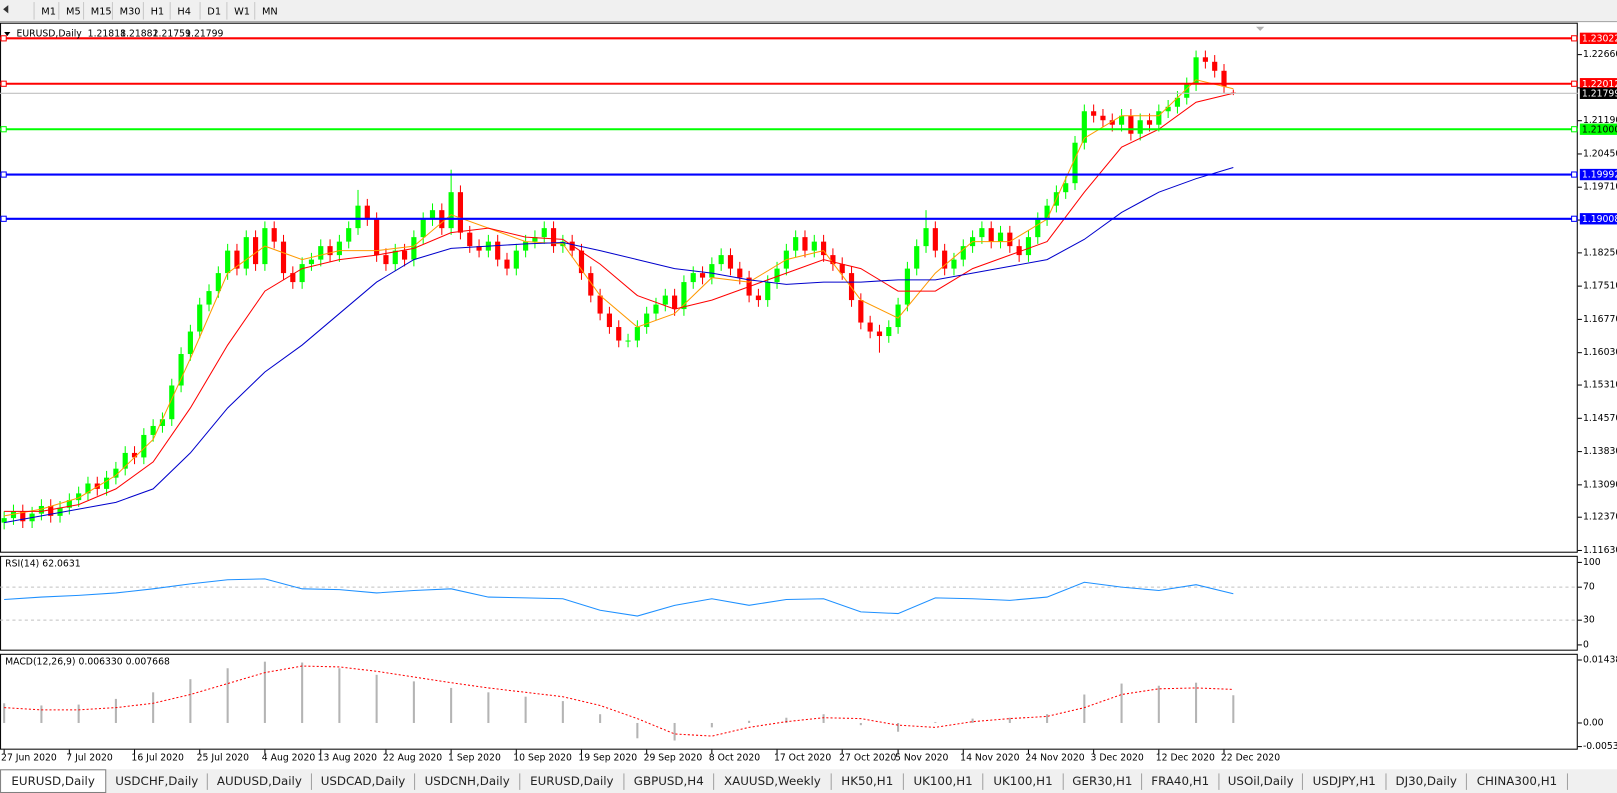  Describe the element at coordinates (50, 34) in the screenshot. I see `chart-title: EURUSD,Daily` at that location.